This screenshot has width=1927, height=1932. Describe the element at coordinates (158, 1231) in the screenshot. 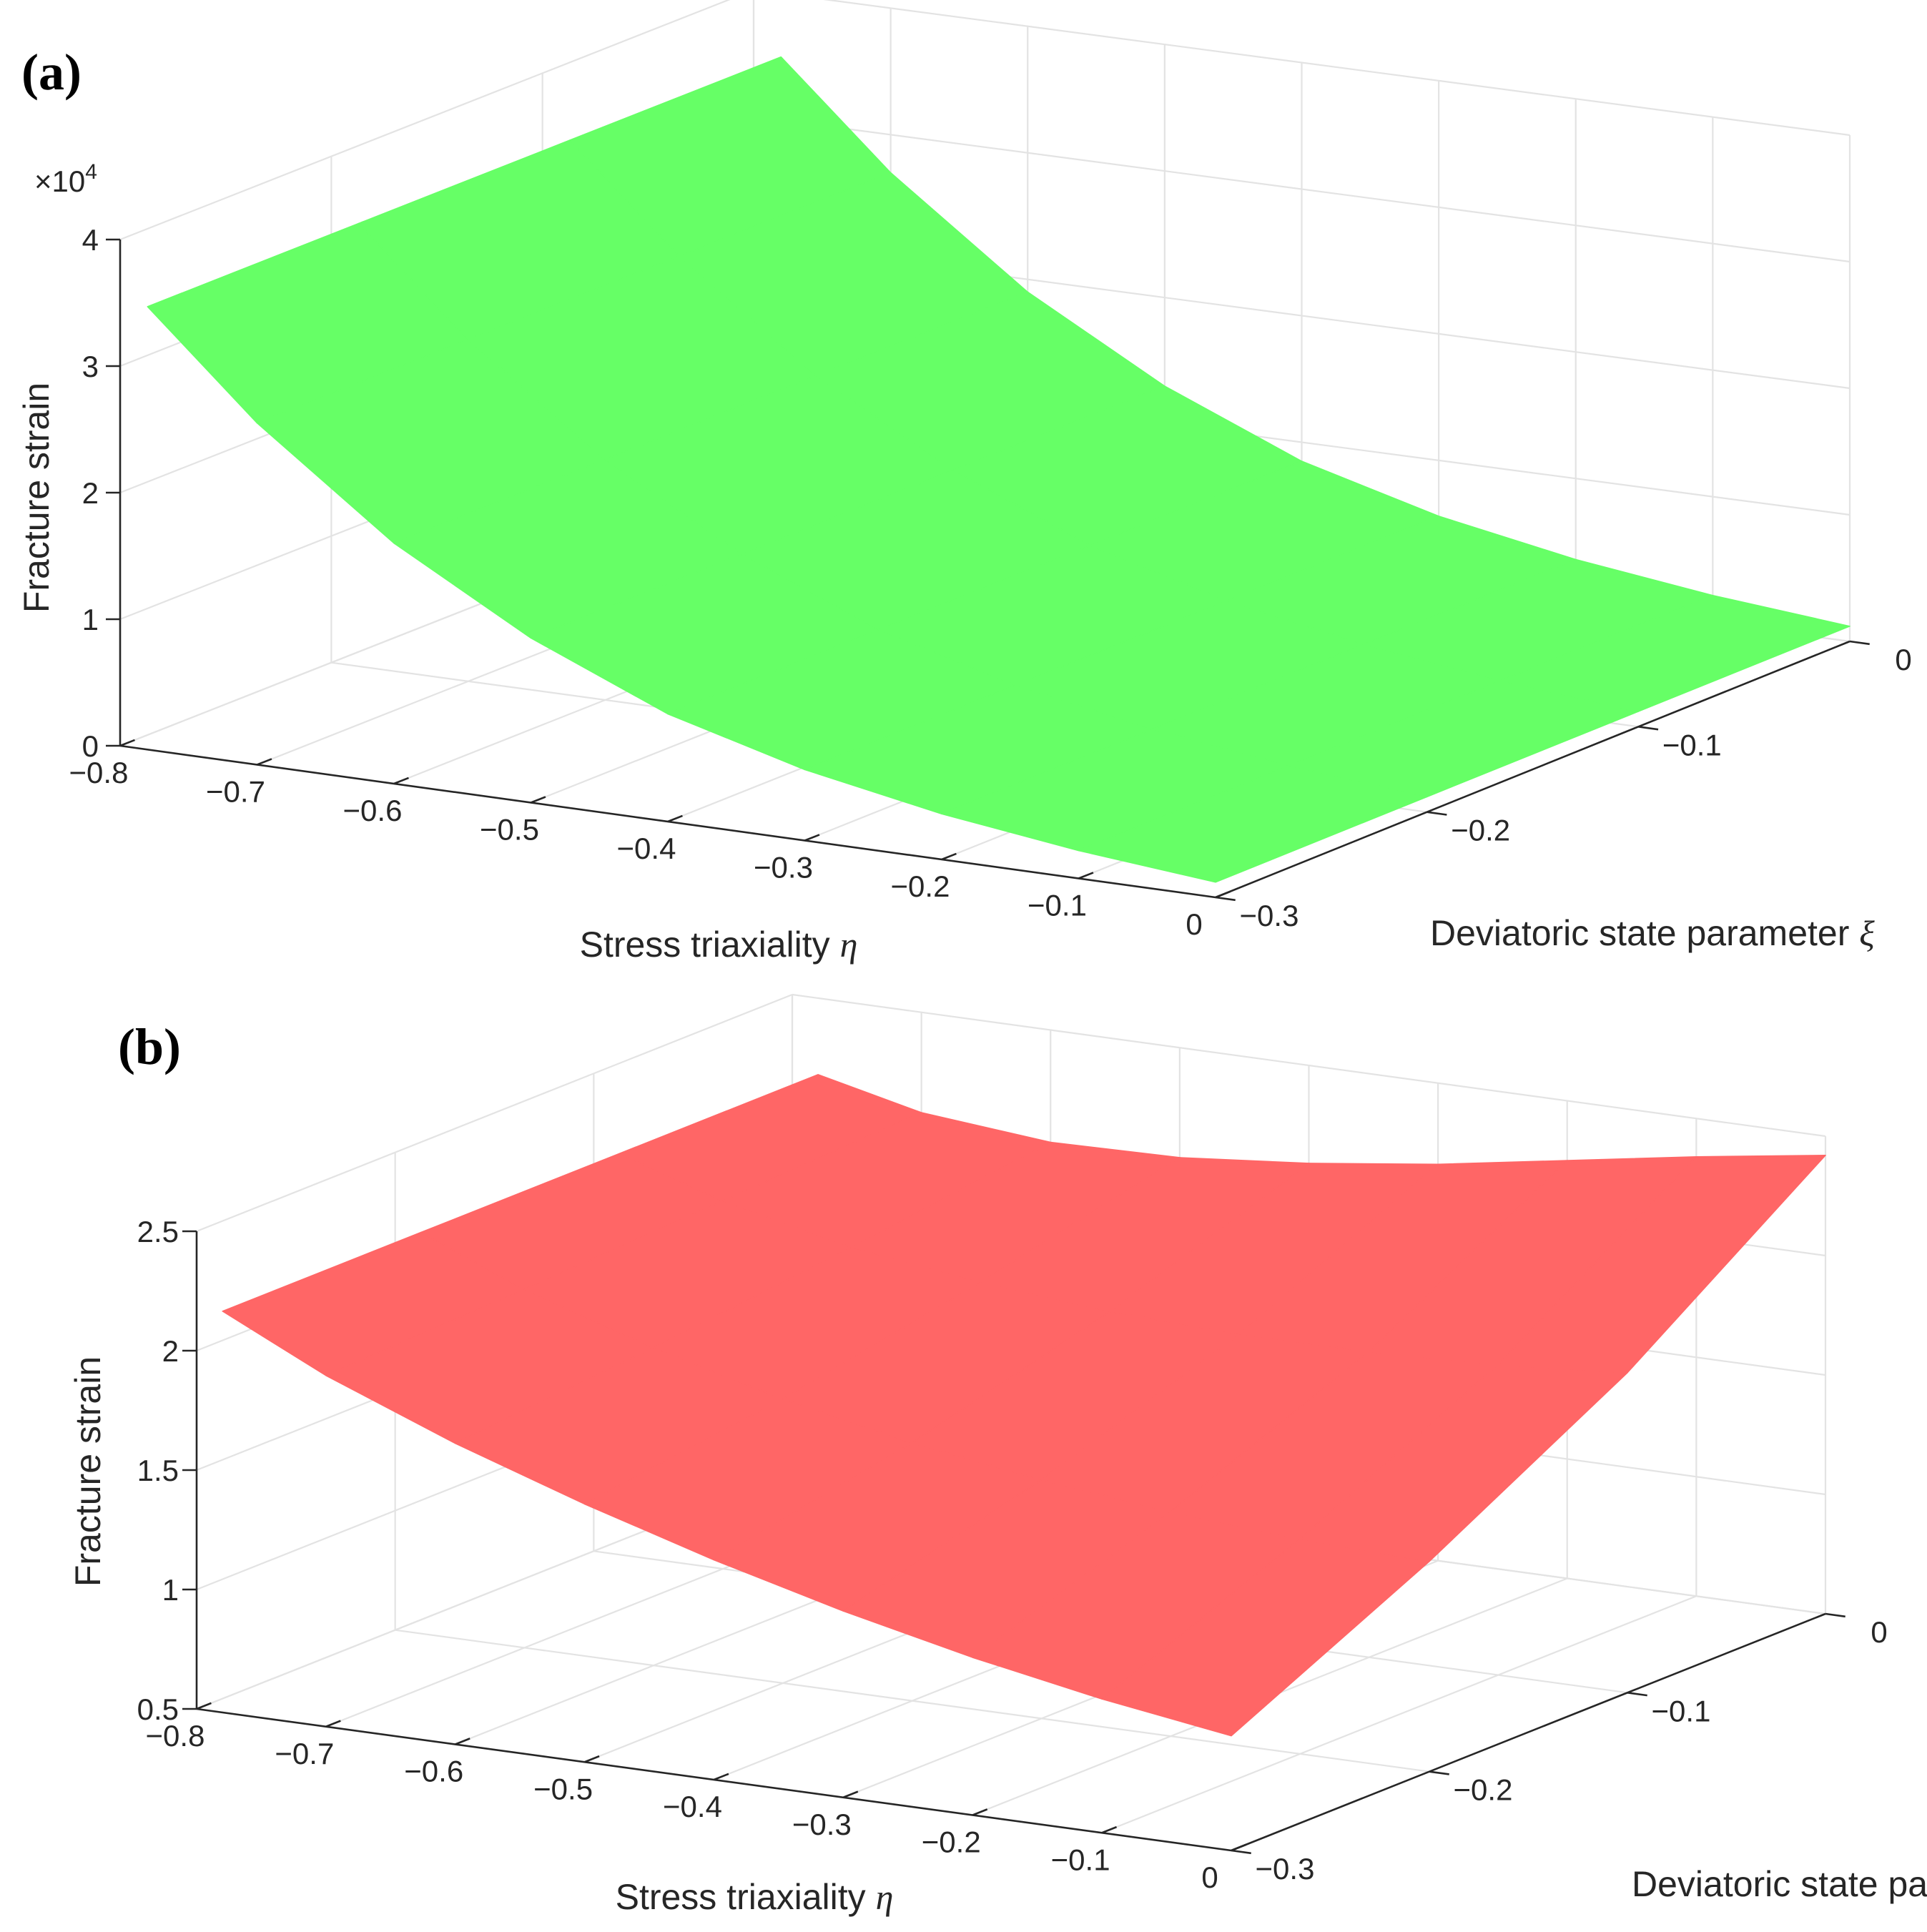

I see `z-tick-label: 2.5` at that location.